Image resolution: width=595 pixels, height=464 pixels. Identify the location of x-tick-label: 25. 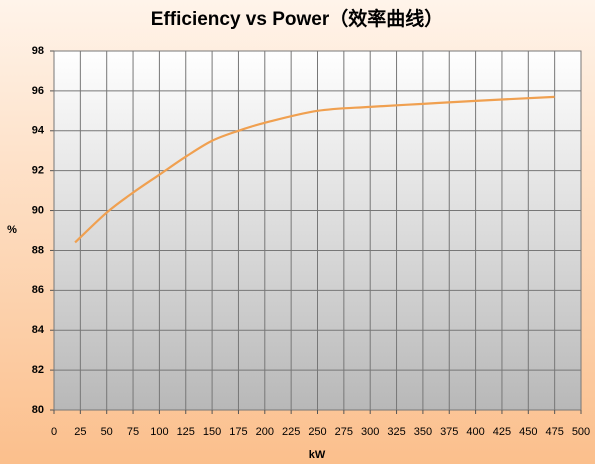
(80, 432).